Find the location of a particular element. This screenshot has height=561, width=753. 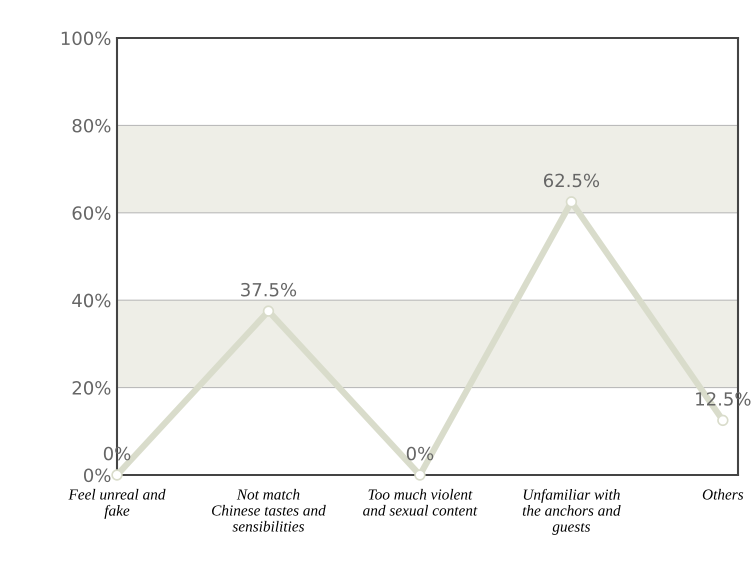

x-tick-label: Not match Chinese tastes and sensibilities is located at coordinates (269, 510).